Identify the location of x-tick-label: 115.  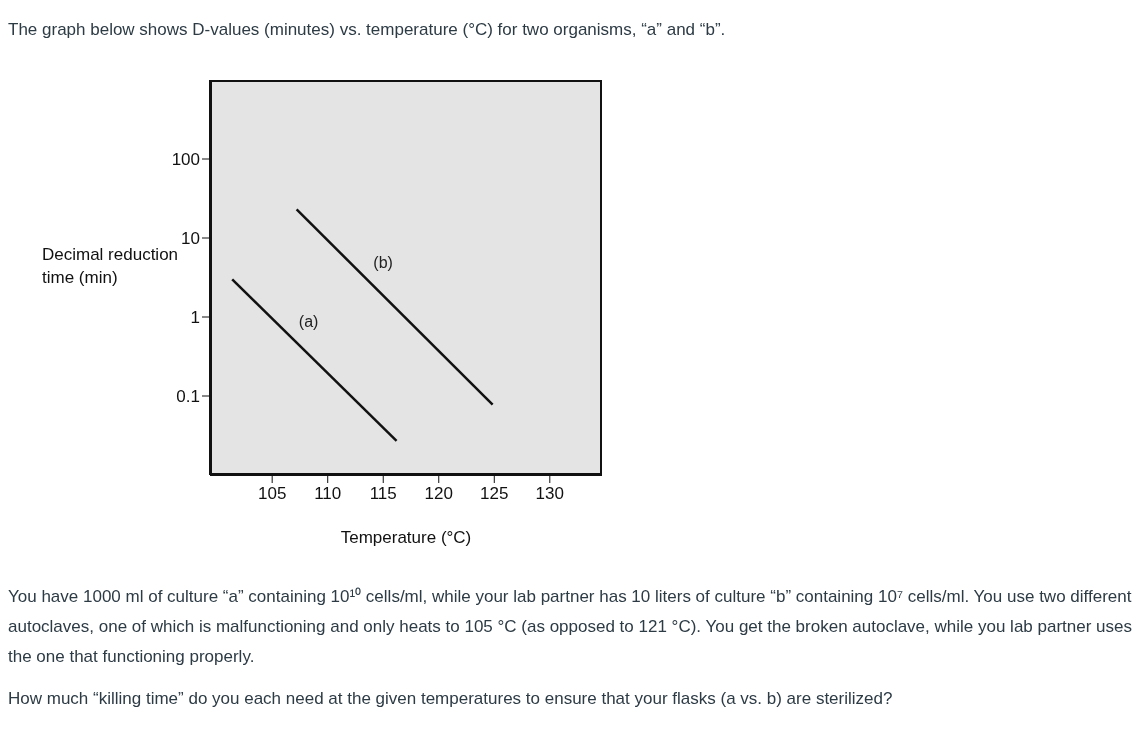
(383, 494).